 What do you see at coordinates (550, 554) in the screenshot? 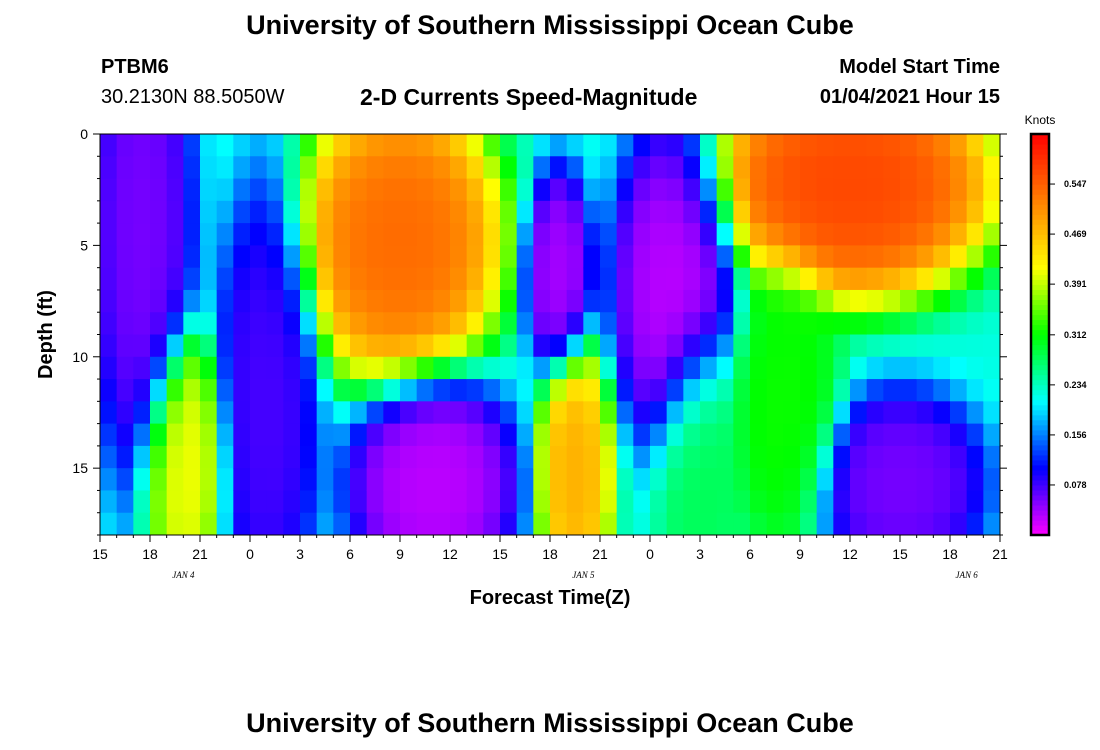
I see `x-tick-label: 18` at bounding box center [550, 554].